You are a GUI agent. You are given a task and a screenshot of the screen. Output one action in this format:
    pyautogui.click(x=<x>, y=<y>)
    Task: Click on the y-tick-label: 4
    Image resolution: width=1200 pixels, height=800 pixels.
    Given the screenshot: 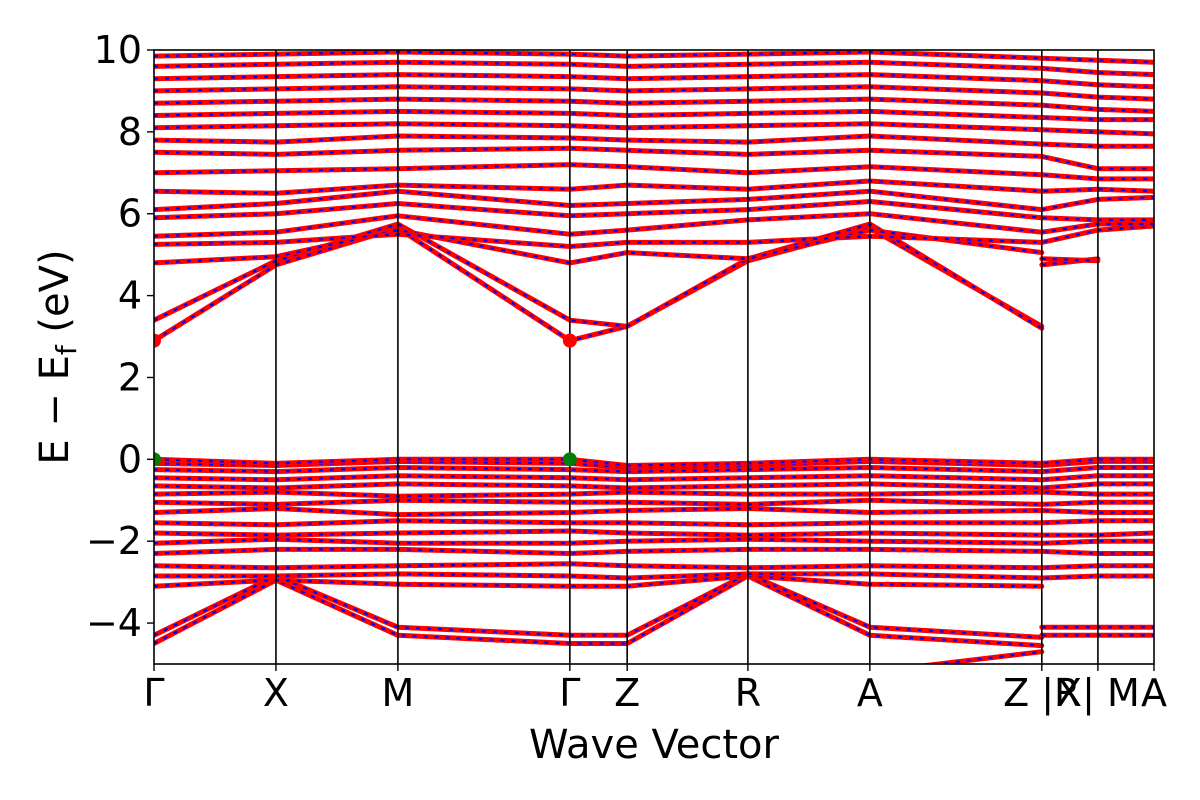 What is the action you would take?
    pyautogui.click(x=130, y=296)
    